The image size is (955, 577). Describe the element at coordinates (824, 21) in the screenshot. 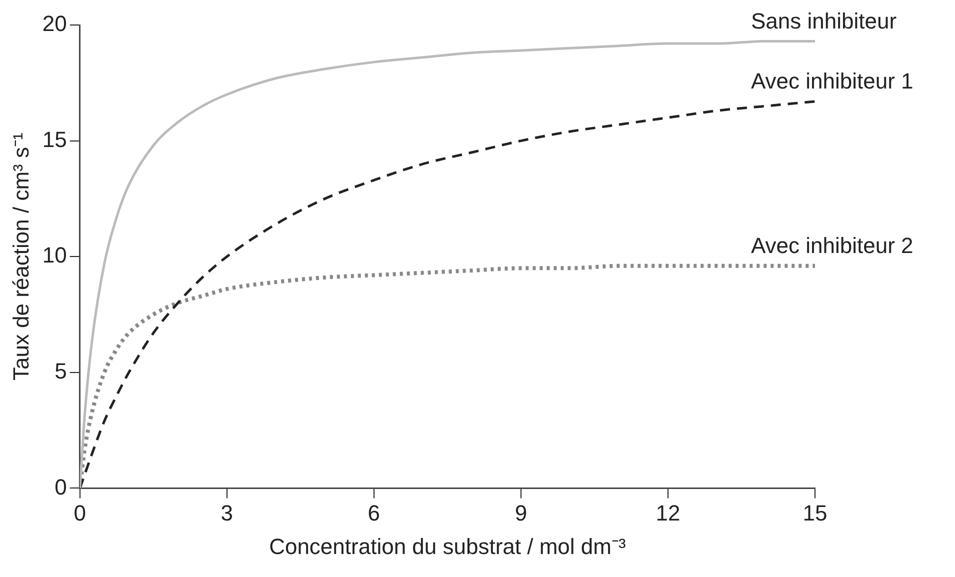

I see `series-label: Sans inhibiteur` at that location.